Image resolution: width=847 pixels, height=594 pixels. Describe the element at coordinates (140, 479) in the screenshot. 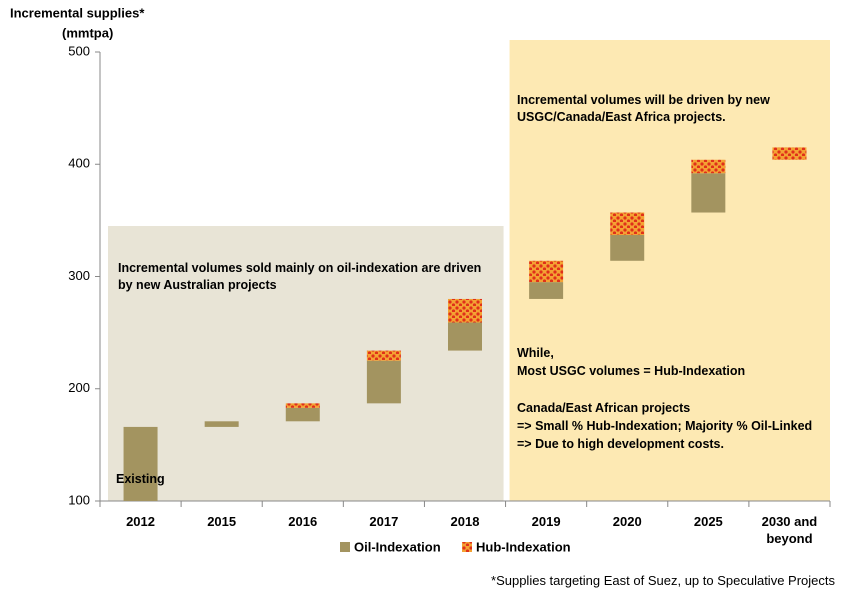

I see `existing-label: Existing` at that location.